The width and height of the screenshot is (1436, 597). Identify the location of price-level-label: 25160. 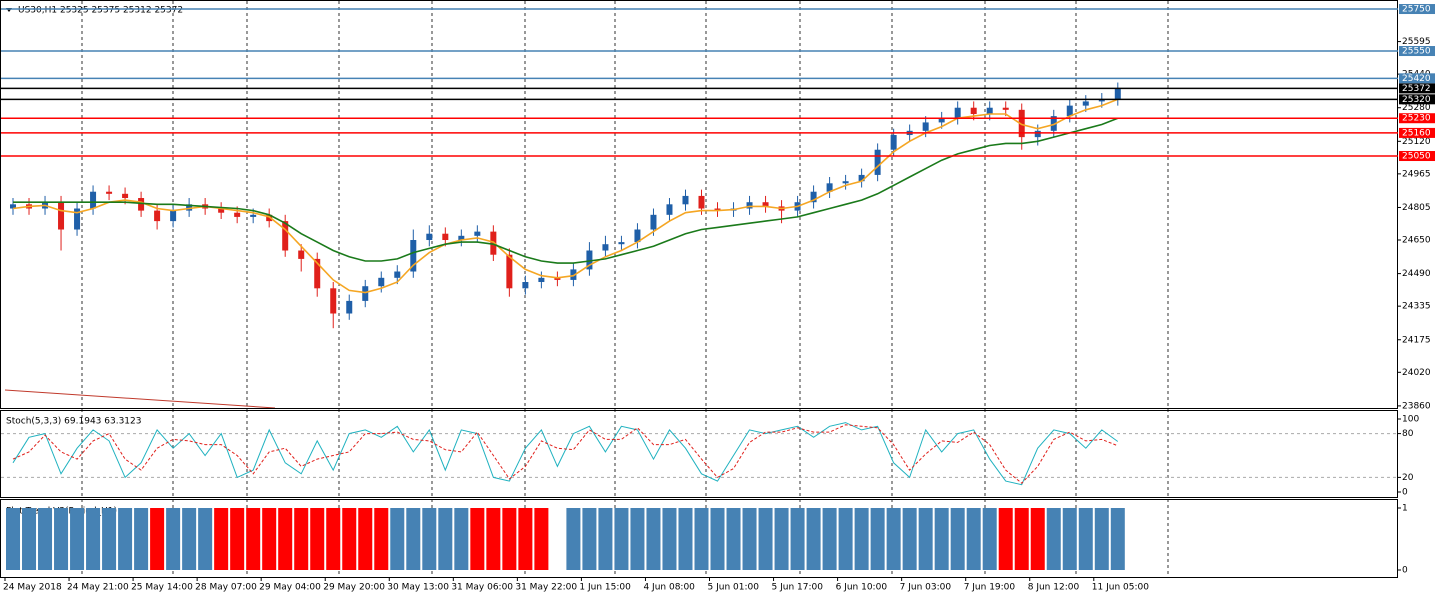
(1416, 133).